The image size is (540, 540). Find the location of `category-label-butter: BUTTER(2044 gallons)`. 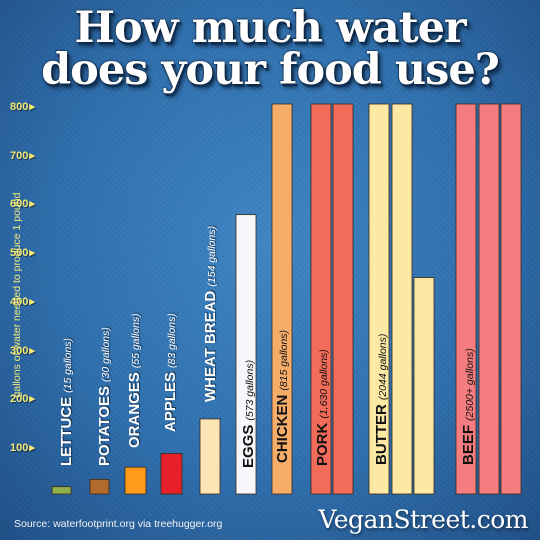

category-label-butter: BUTTER(2044 gallons) is located at coordinates (381, 399).